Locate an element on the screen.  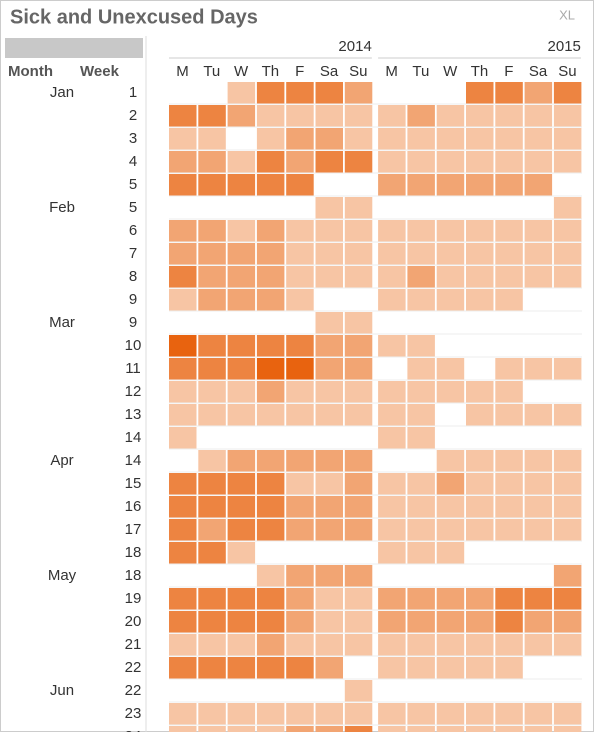
week-label: 15 is located at coordinates (133, 483).